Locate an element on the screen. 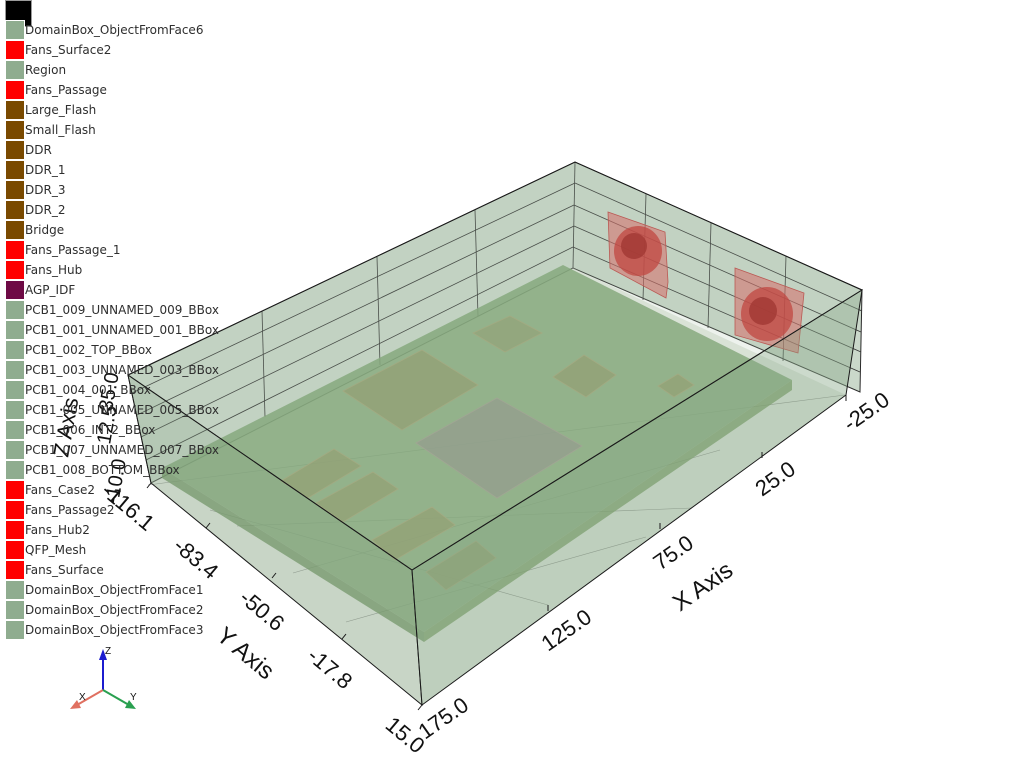 The width and height of the screenshot is (1024, 768). legend-label: Fans_Case2 is located at coordinates (60, 490).